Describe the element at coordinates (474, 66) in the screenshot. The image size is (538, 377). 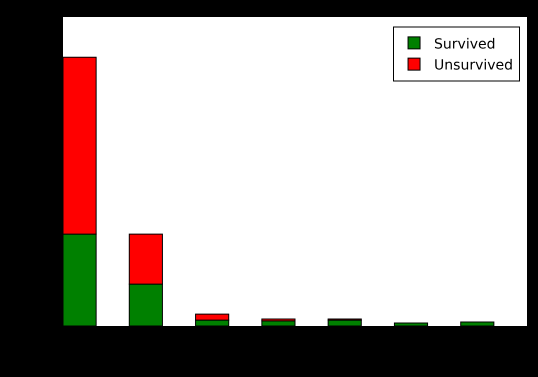
I see `legend-label: Unsurvived` at that location.